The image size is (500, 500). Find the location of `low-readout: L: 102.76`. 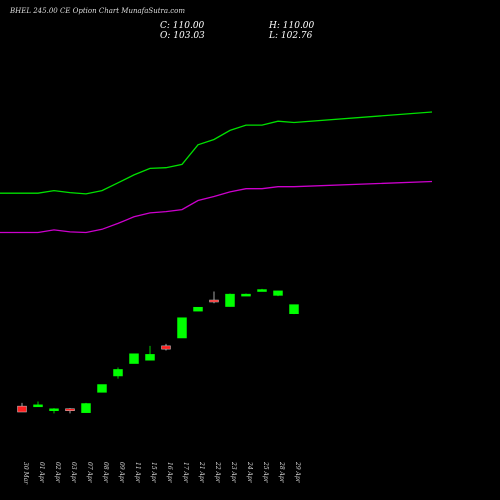

low-readout: L: 102.76 is located at coordinates (290, 36).